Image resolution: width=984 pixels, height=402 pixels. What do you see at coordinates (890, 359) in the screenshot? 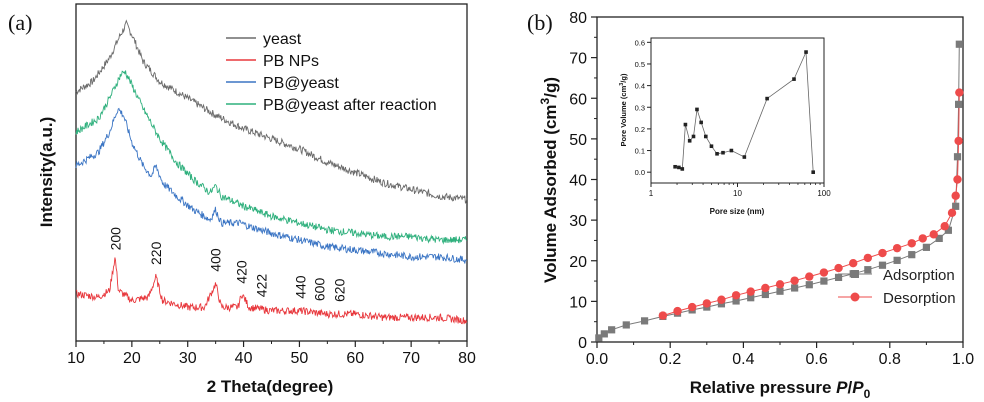
I see `panel-b-x-tick-label: 0.8` at bounding box center [890, 359].